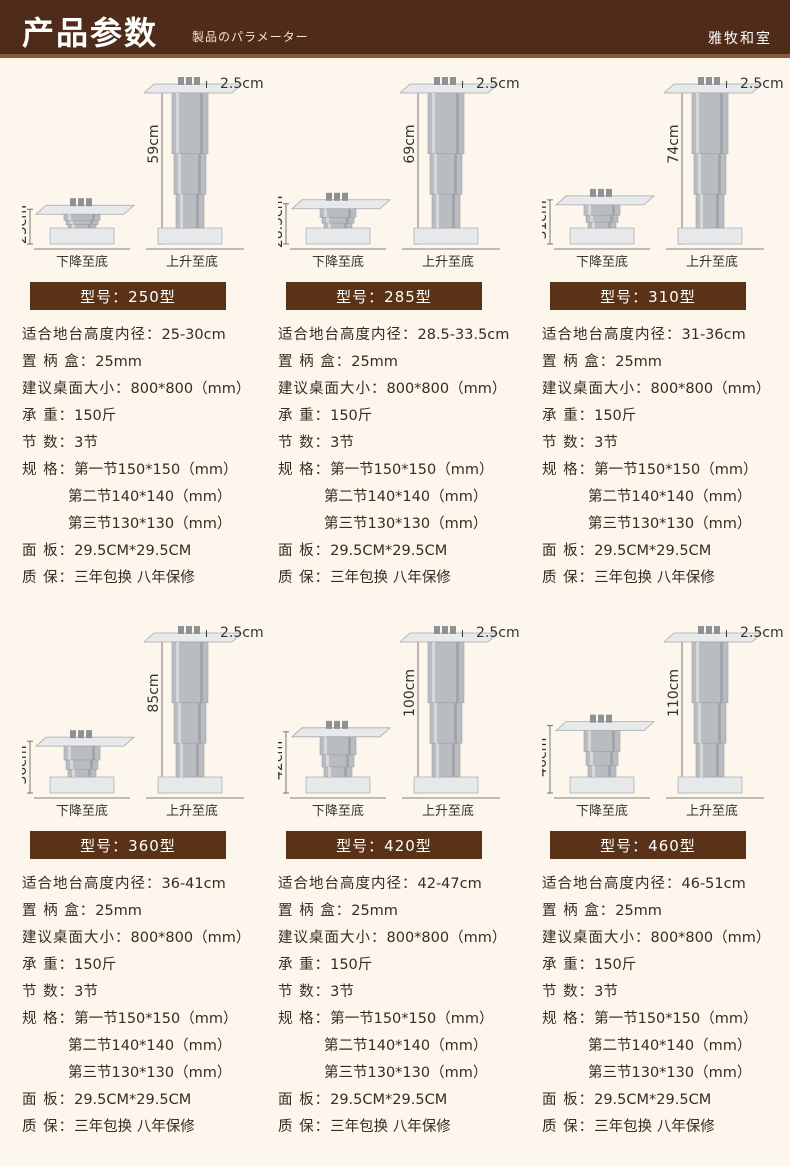 This screenshot has width=790, height=1166. I want to click on spec-value: 28.5-33.5cm, so click(463, 335).